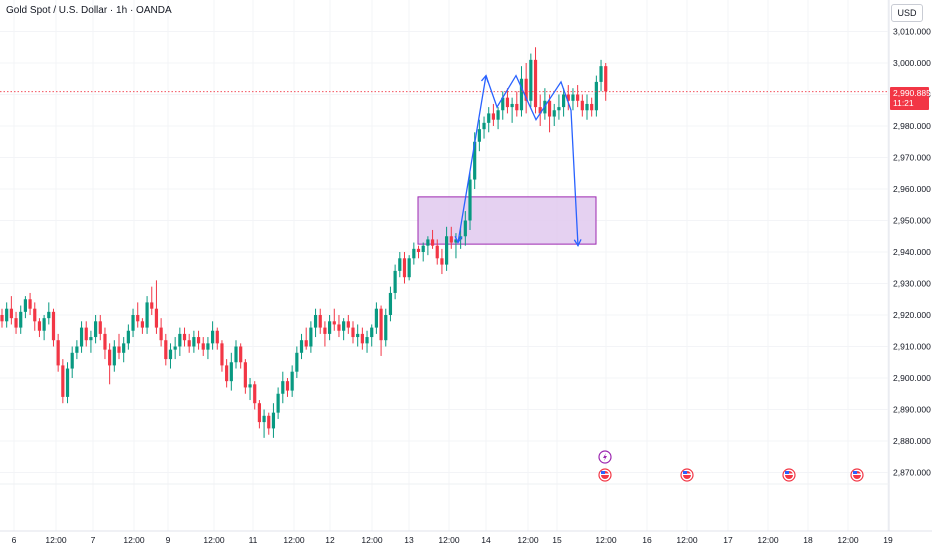 This screenshot has height=550, width=932. Describe the element at coordinates (647, 540) in the screenshot. I see `time-tick-label: 16` at that location.